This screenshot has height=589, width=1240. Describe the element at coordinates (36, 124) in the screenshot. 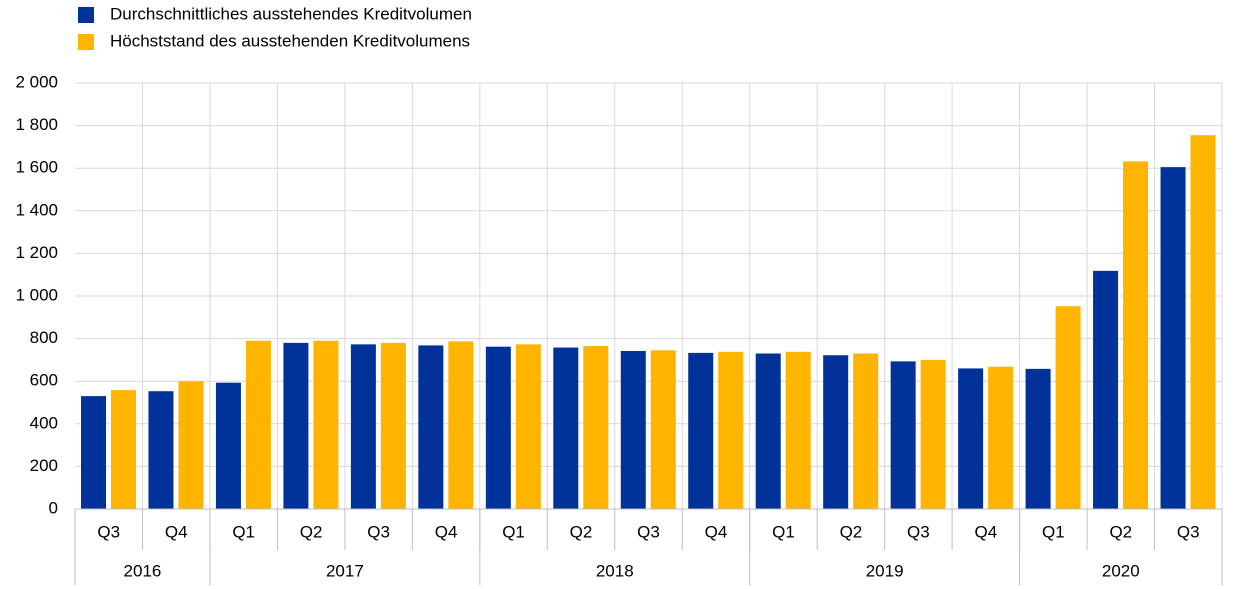

I see `y-tick-label: 1 800` at that location.